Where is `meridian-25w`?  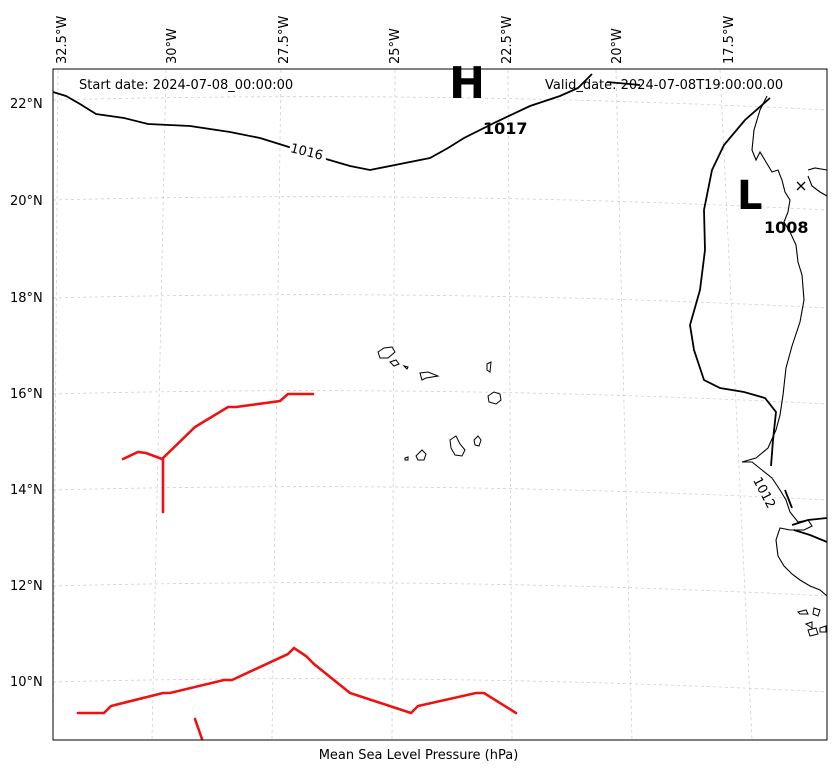
meridian-25w is located at coordinates (393, 405).